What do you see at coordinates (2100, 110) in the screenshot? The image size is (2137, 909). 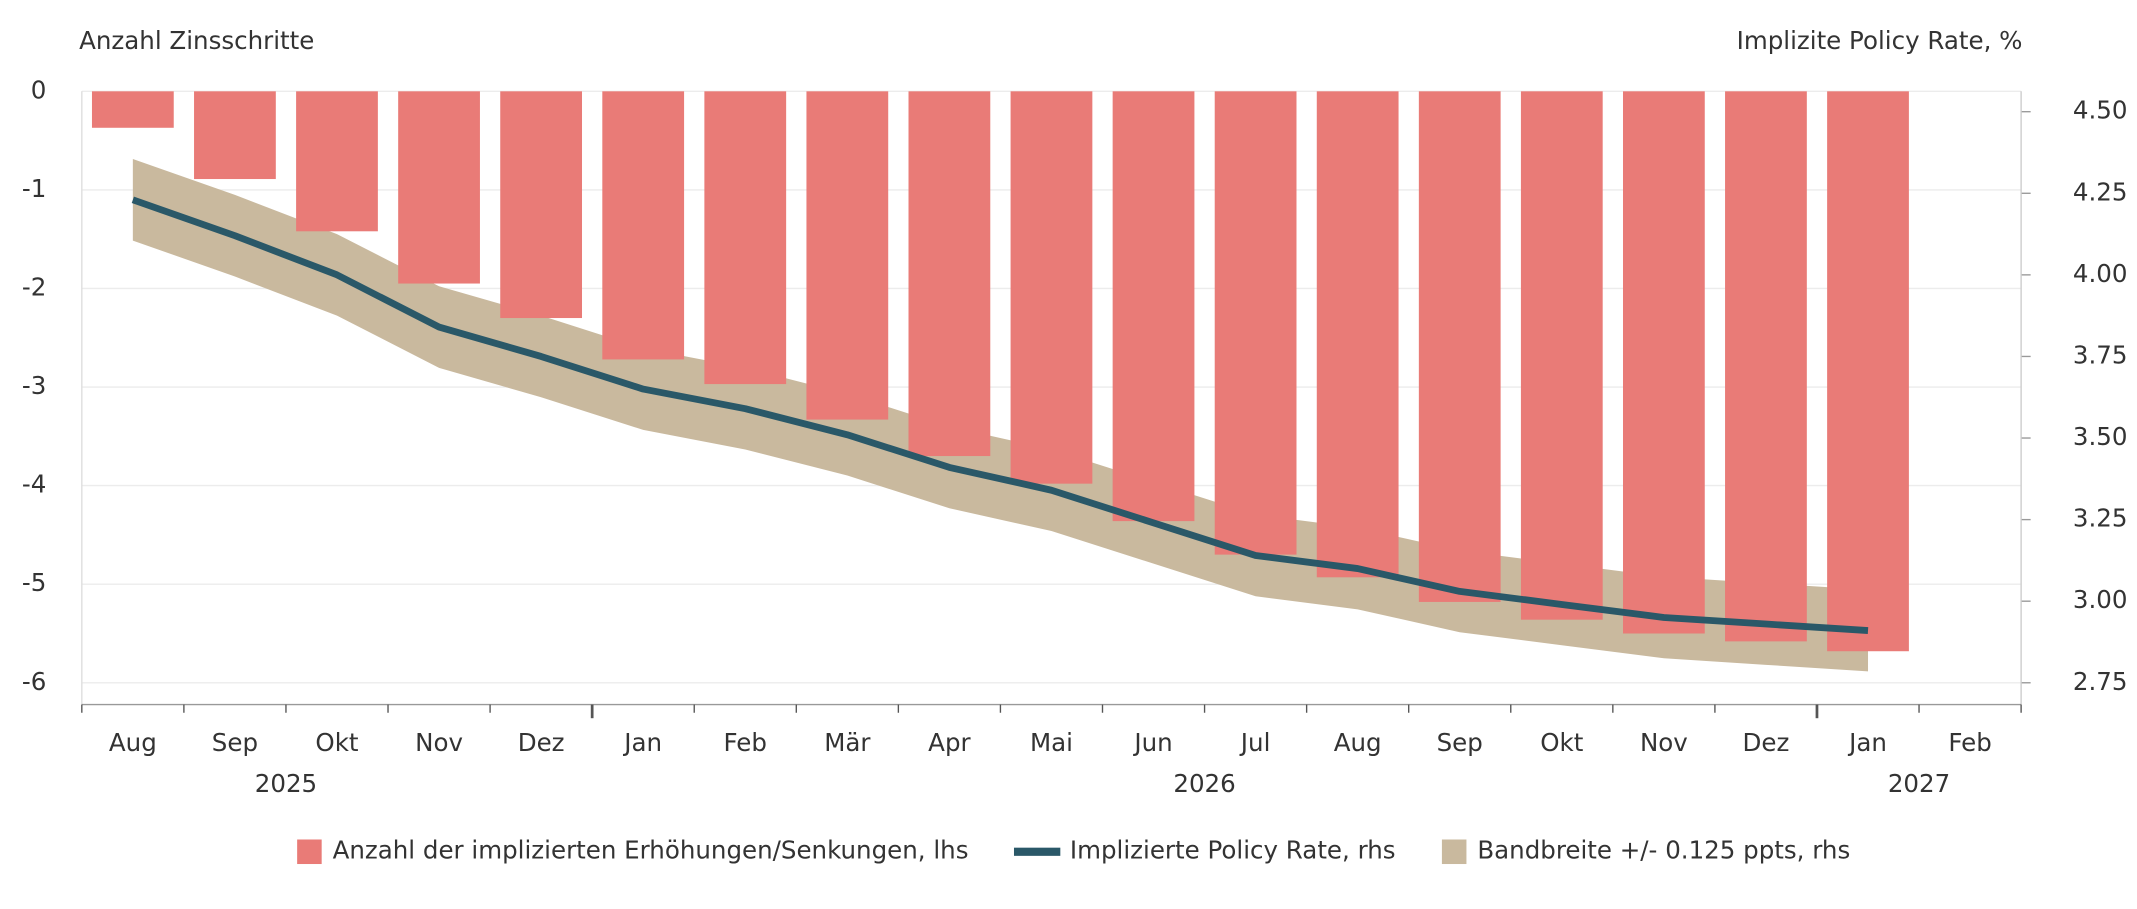 I see `y2-tick-label: 4.50` at bounding box center [2100, 110].